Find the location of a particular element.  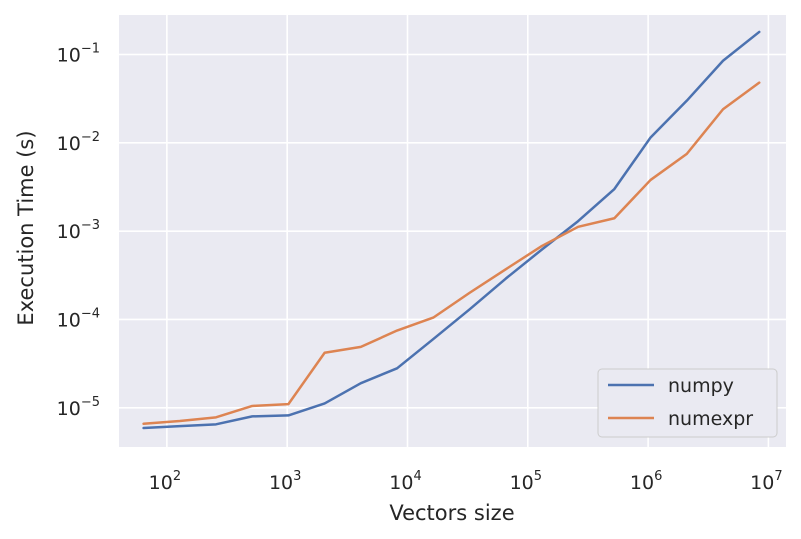

legend-label-numexpr: numexpr is located at coordinates (710, 419).